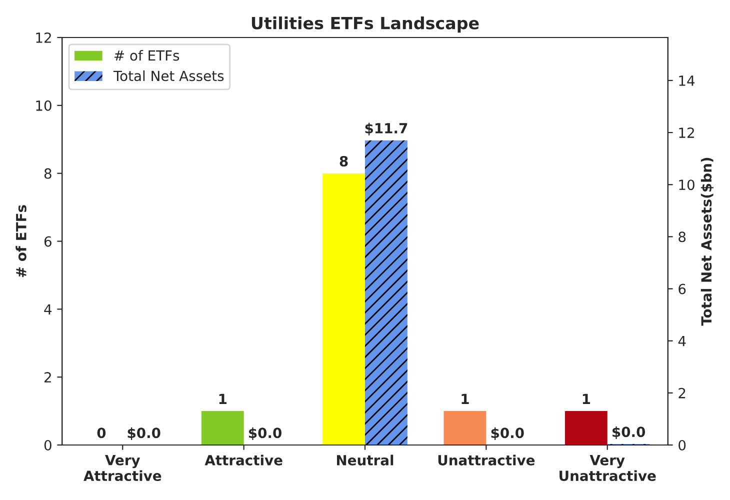 The height and width of the screenshot is (500, 730). What do you see at coordinates (365, 460) in the screenshot?
I see `x-tick-label: Neutral` at bounding box center [365, 460].